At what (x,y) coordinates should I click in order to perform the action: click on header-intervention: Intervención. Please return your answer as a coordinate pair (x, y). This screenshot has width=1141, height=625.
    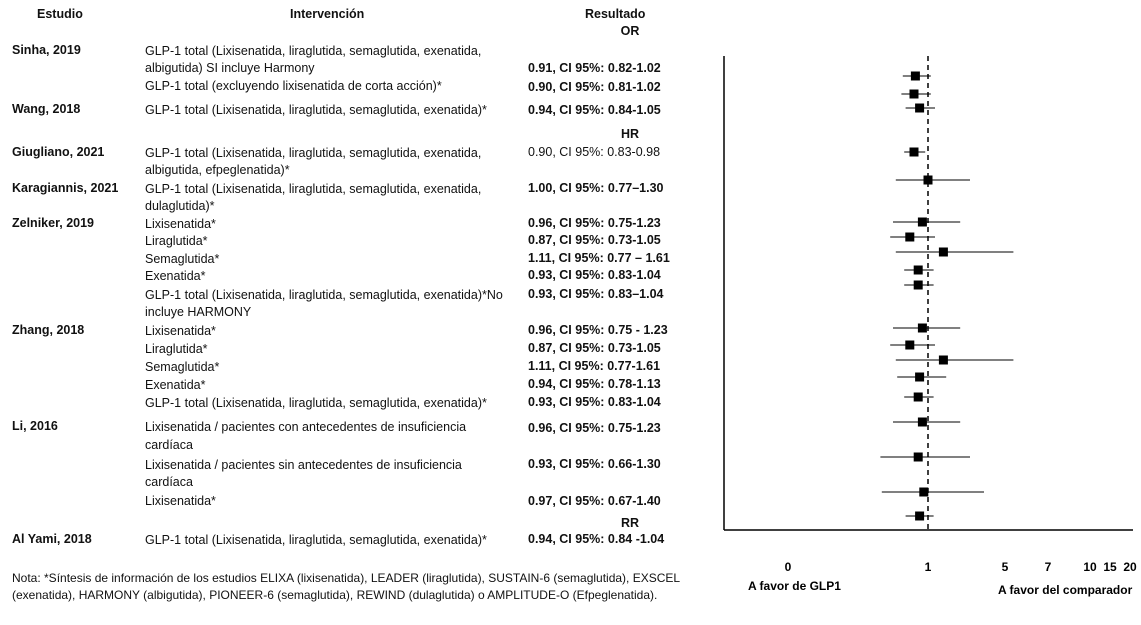
    Looking at the image, I should click on (327, 14).